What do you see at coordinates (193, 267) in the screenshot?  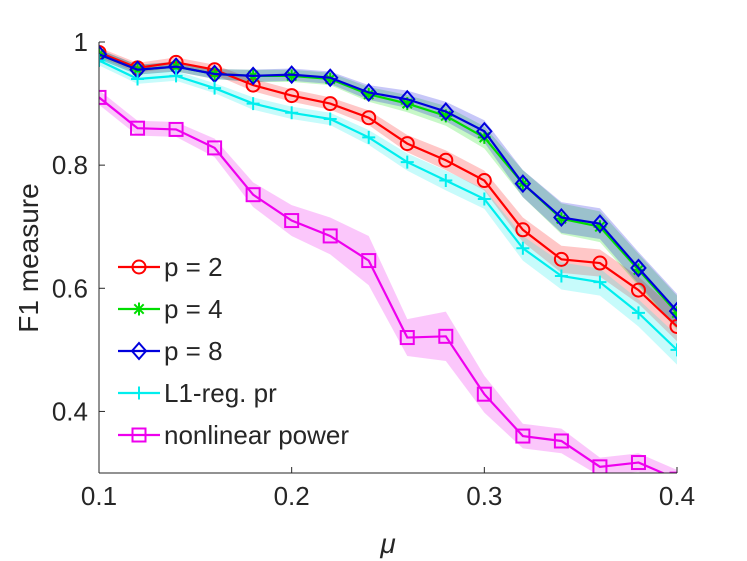 I see `legend-label-0: p = 2` at bounding box center [193, 267].